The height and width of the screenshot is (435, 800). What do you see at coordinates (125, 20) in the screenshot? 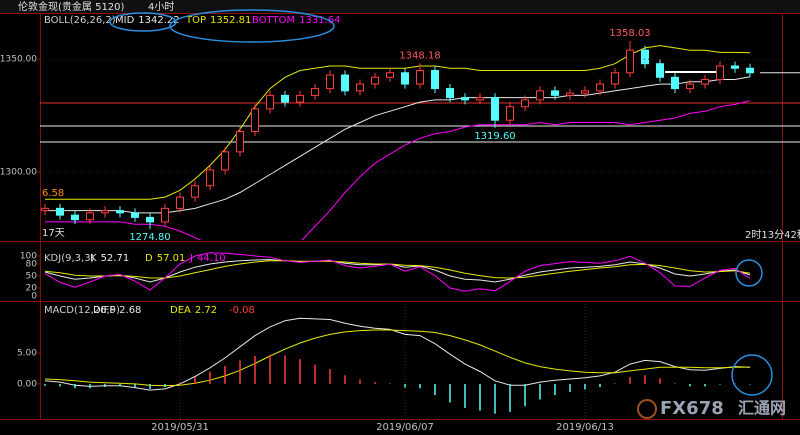
I see `legend-name: MID` at bounding box center [125, 20].